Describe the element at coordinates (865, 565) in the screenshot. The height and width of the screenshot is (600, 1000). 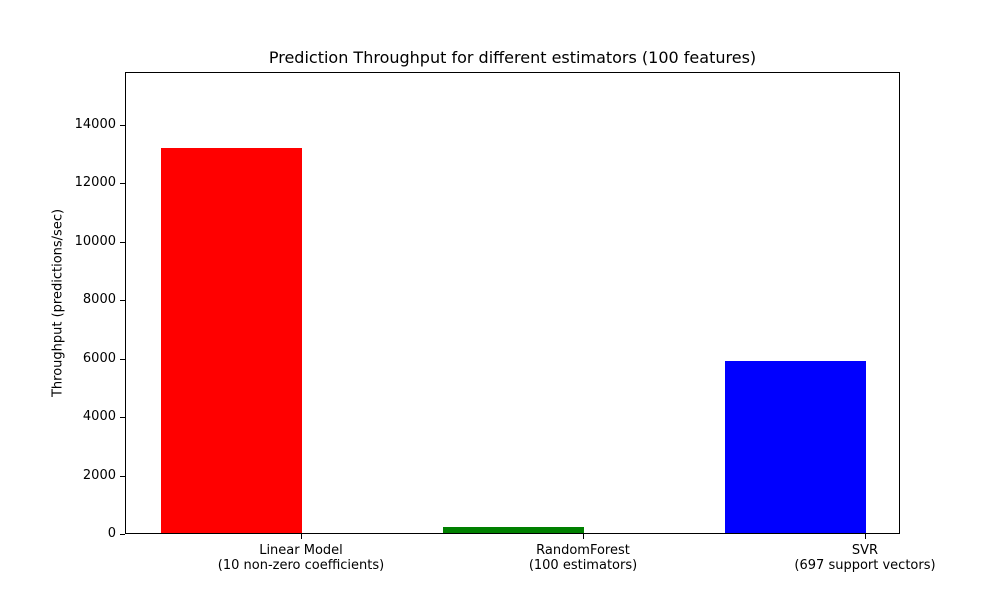
I see `x-tick-label-line: (697 support vectors)` at that location.